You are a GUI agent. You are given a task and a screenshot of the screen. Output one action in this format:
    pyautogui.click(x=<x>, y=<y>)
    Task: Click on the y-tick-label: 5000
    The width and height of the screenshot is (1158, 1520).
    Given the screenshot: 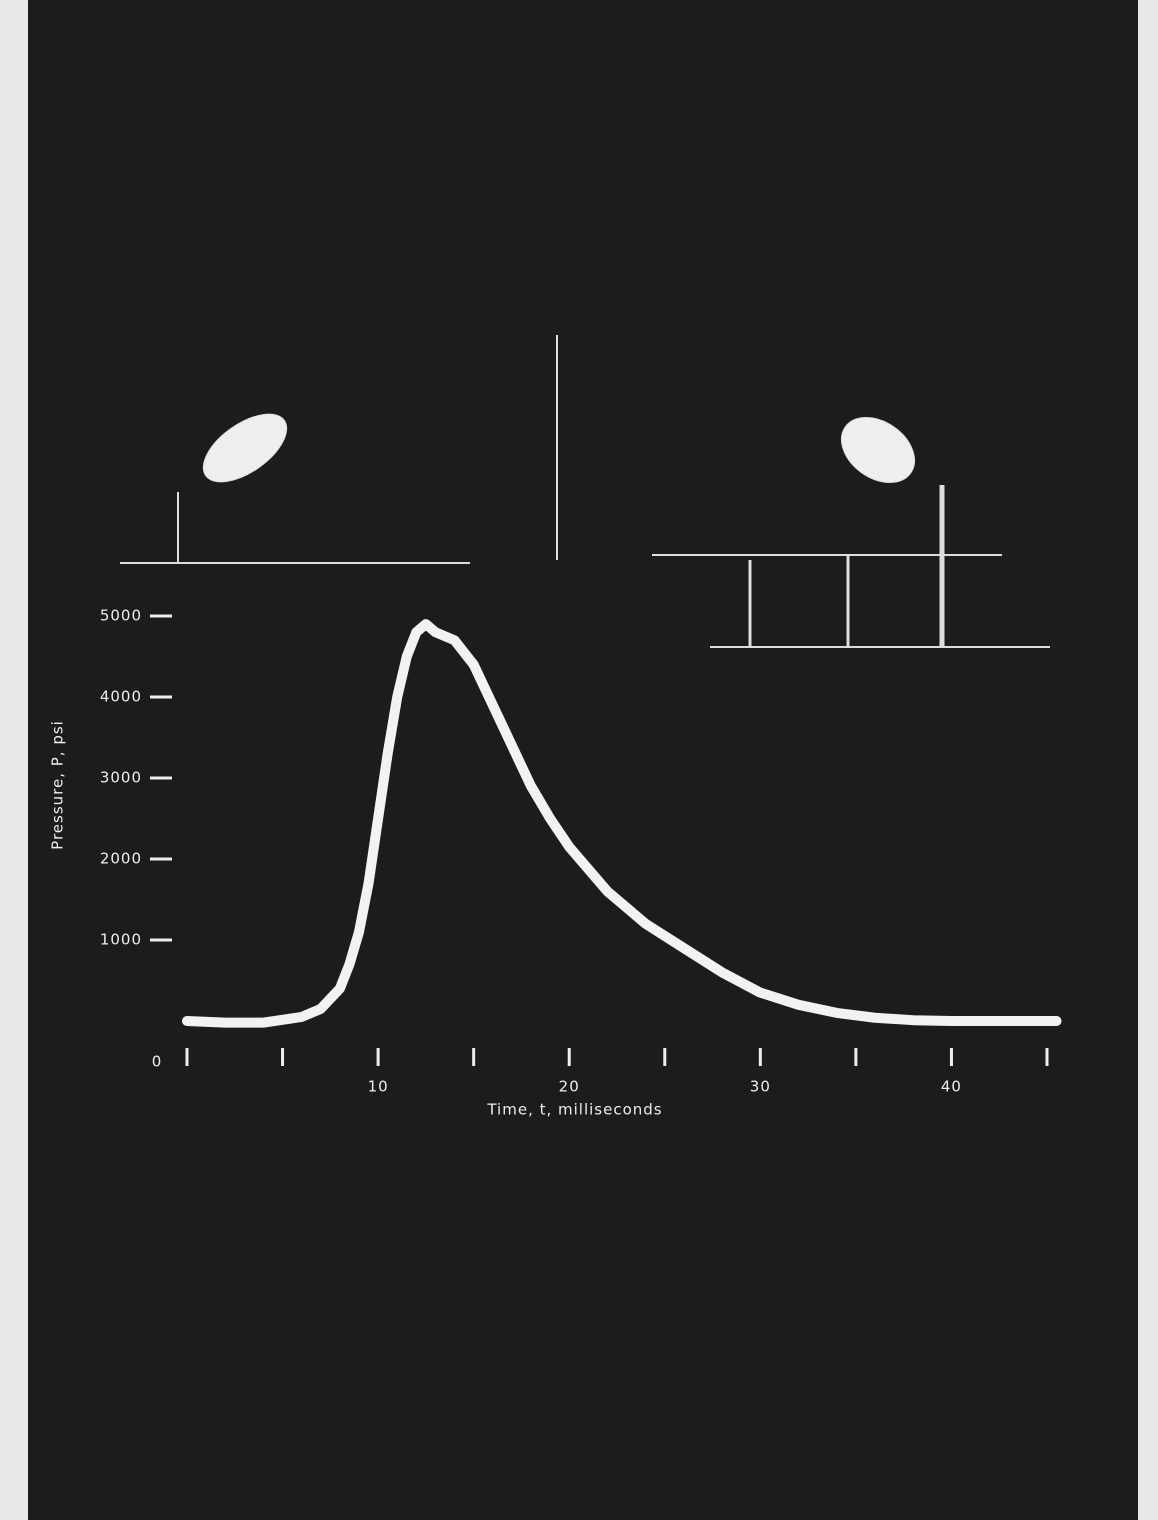 What is the action you would take?
    pyautogui.click(x=121, y=616)
    